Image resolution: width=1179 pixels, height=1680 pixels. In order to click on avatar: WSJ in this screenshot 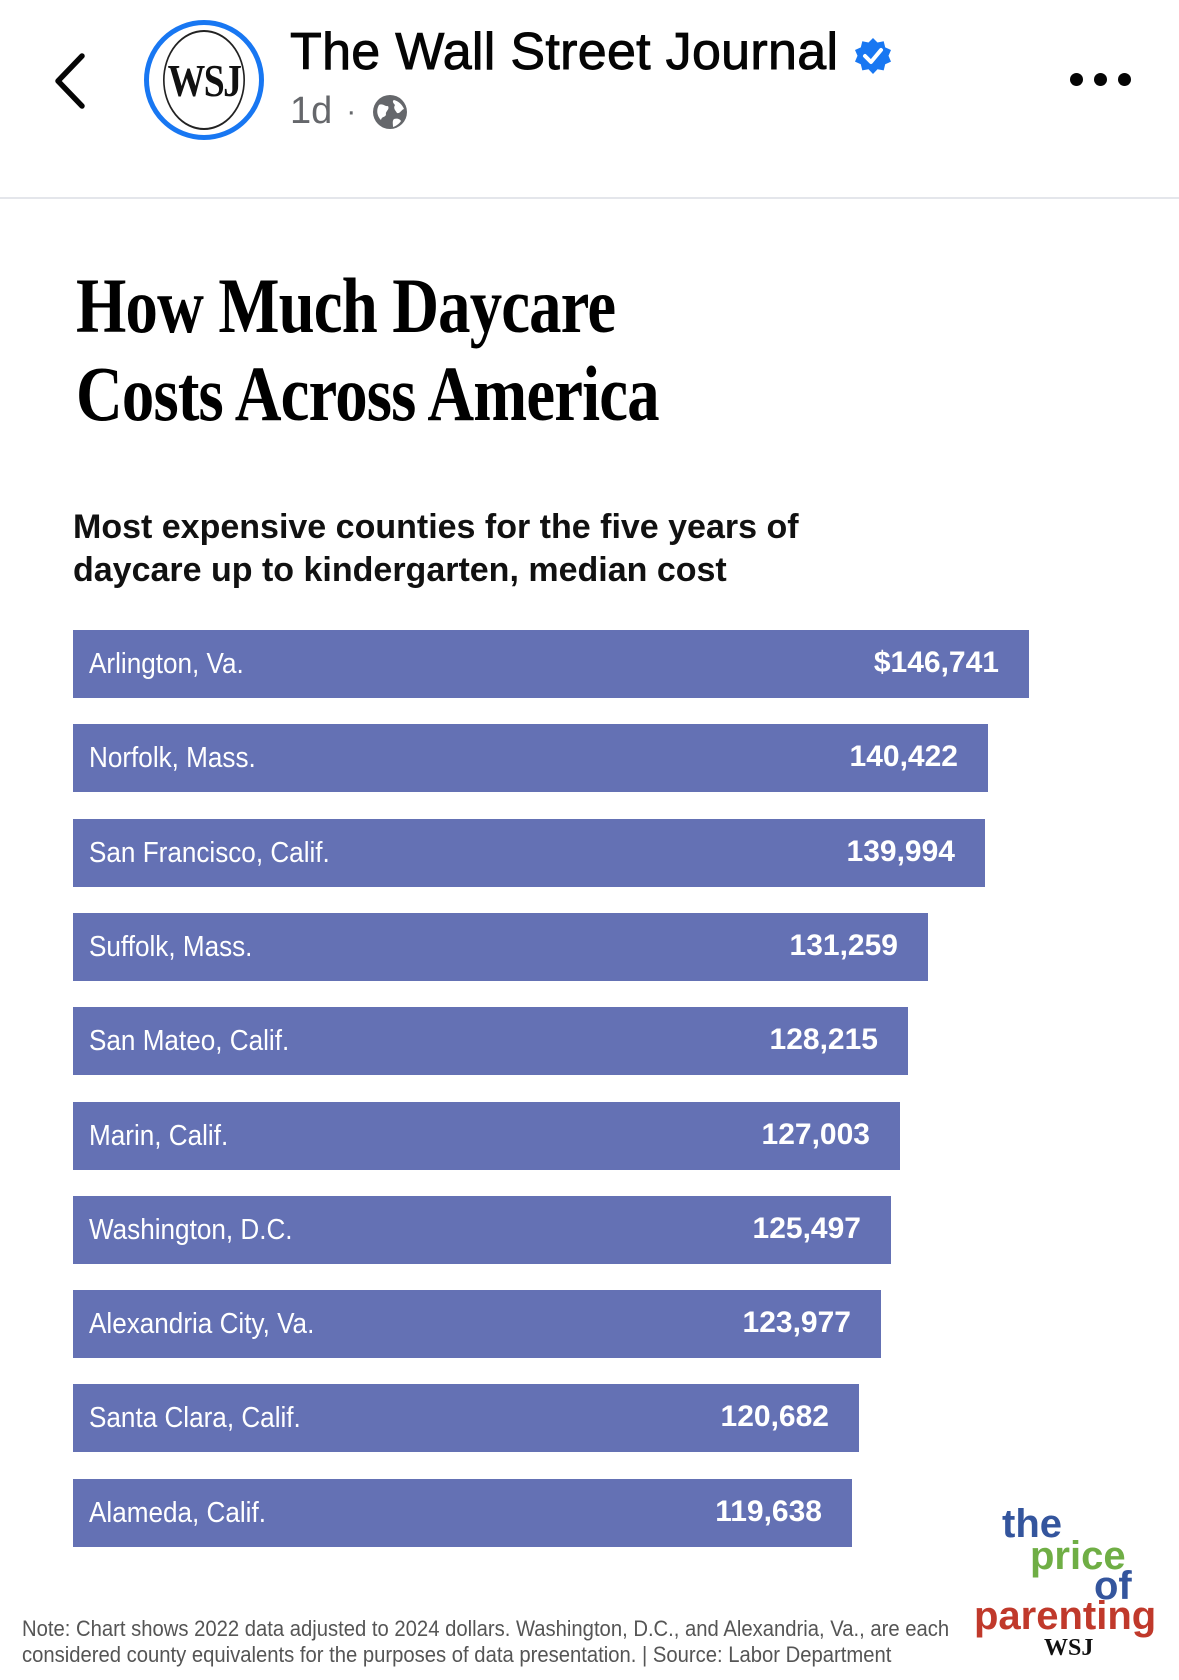, I will do `click(204, 80)`.